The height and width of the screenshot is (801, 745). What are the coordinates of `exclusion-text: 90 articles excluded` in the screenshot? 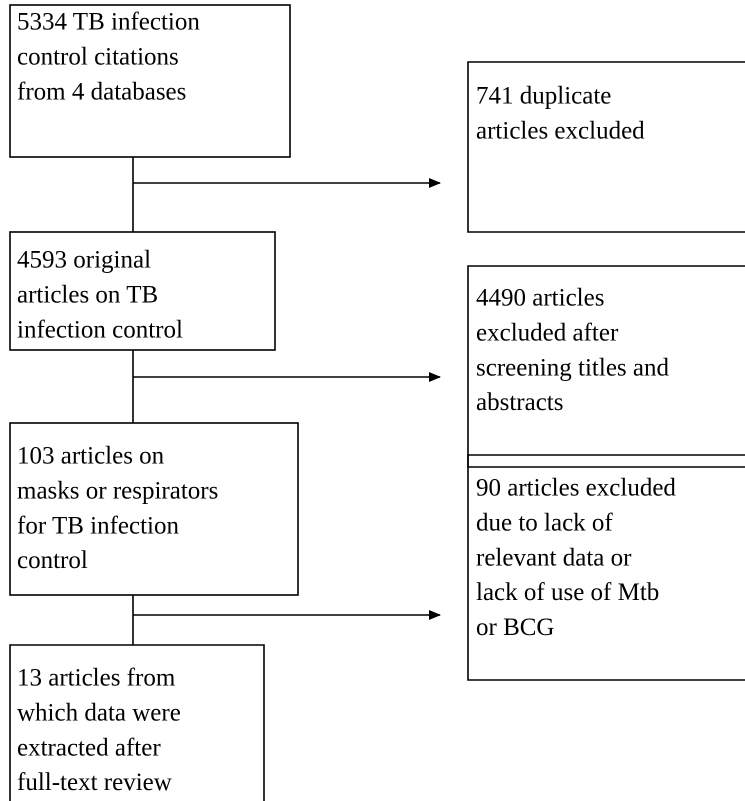 It's located at (576, 488).